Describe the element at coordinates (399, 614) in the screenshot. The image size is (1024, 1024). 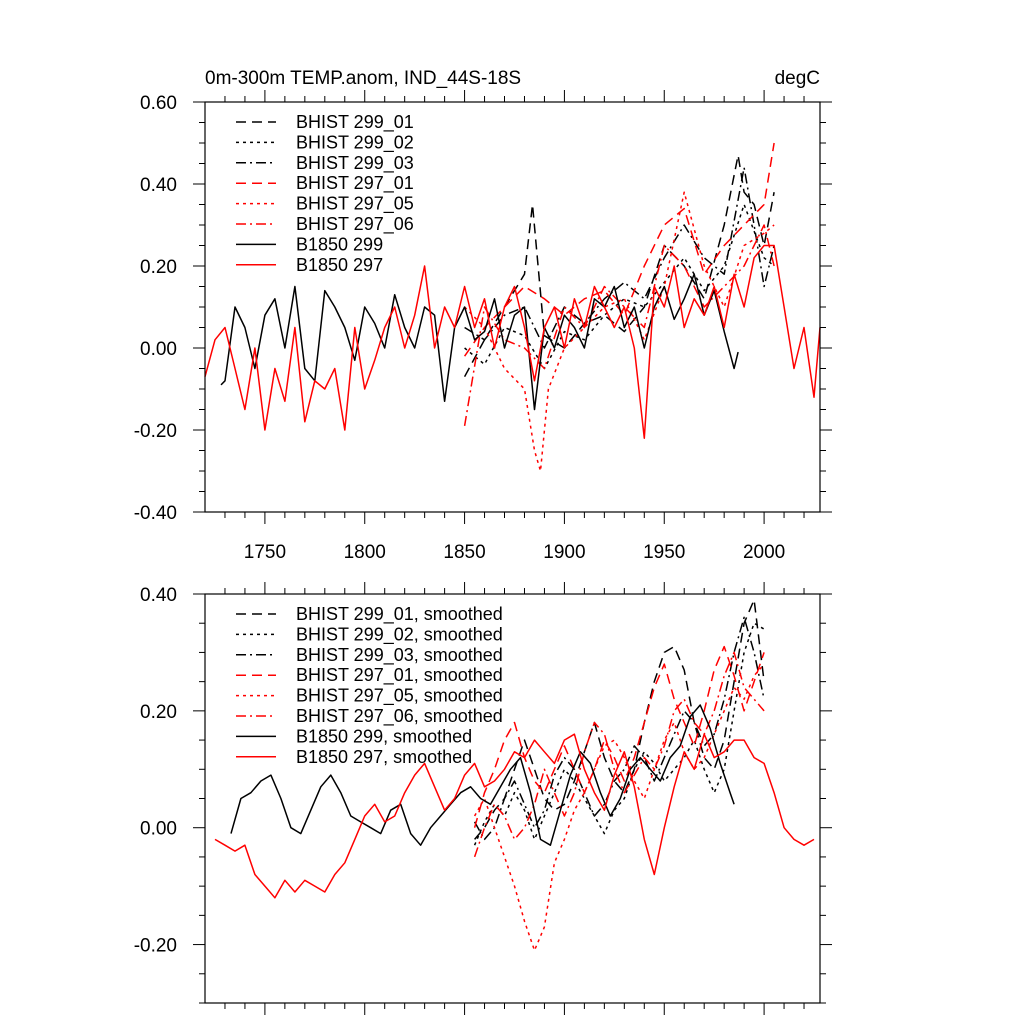
I see `legend-label-0: BHIST 299_01, smoothed` at that location.